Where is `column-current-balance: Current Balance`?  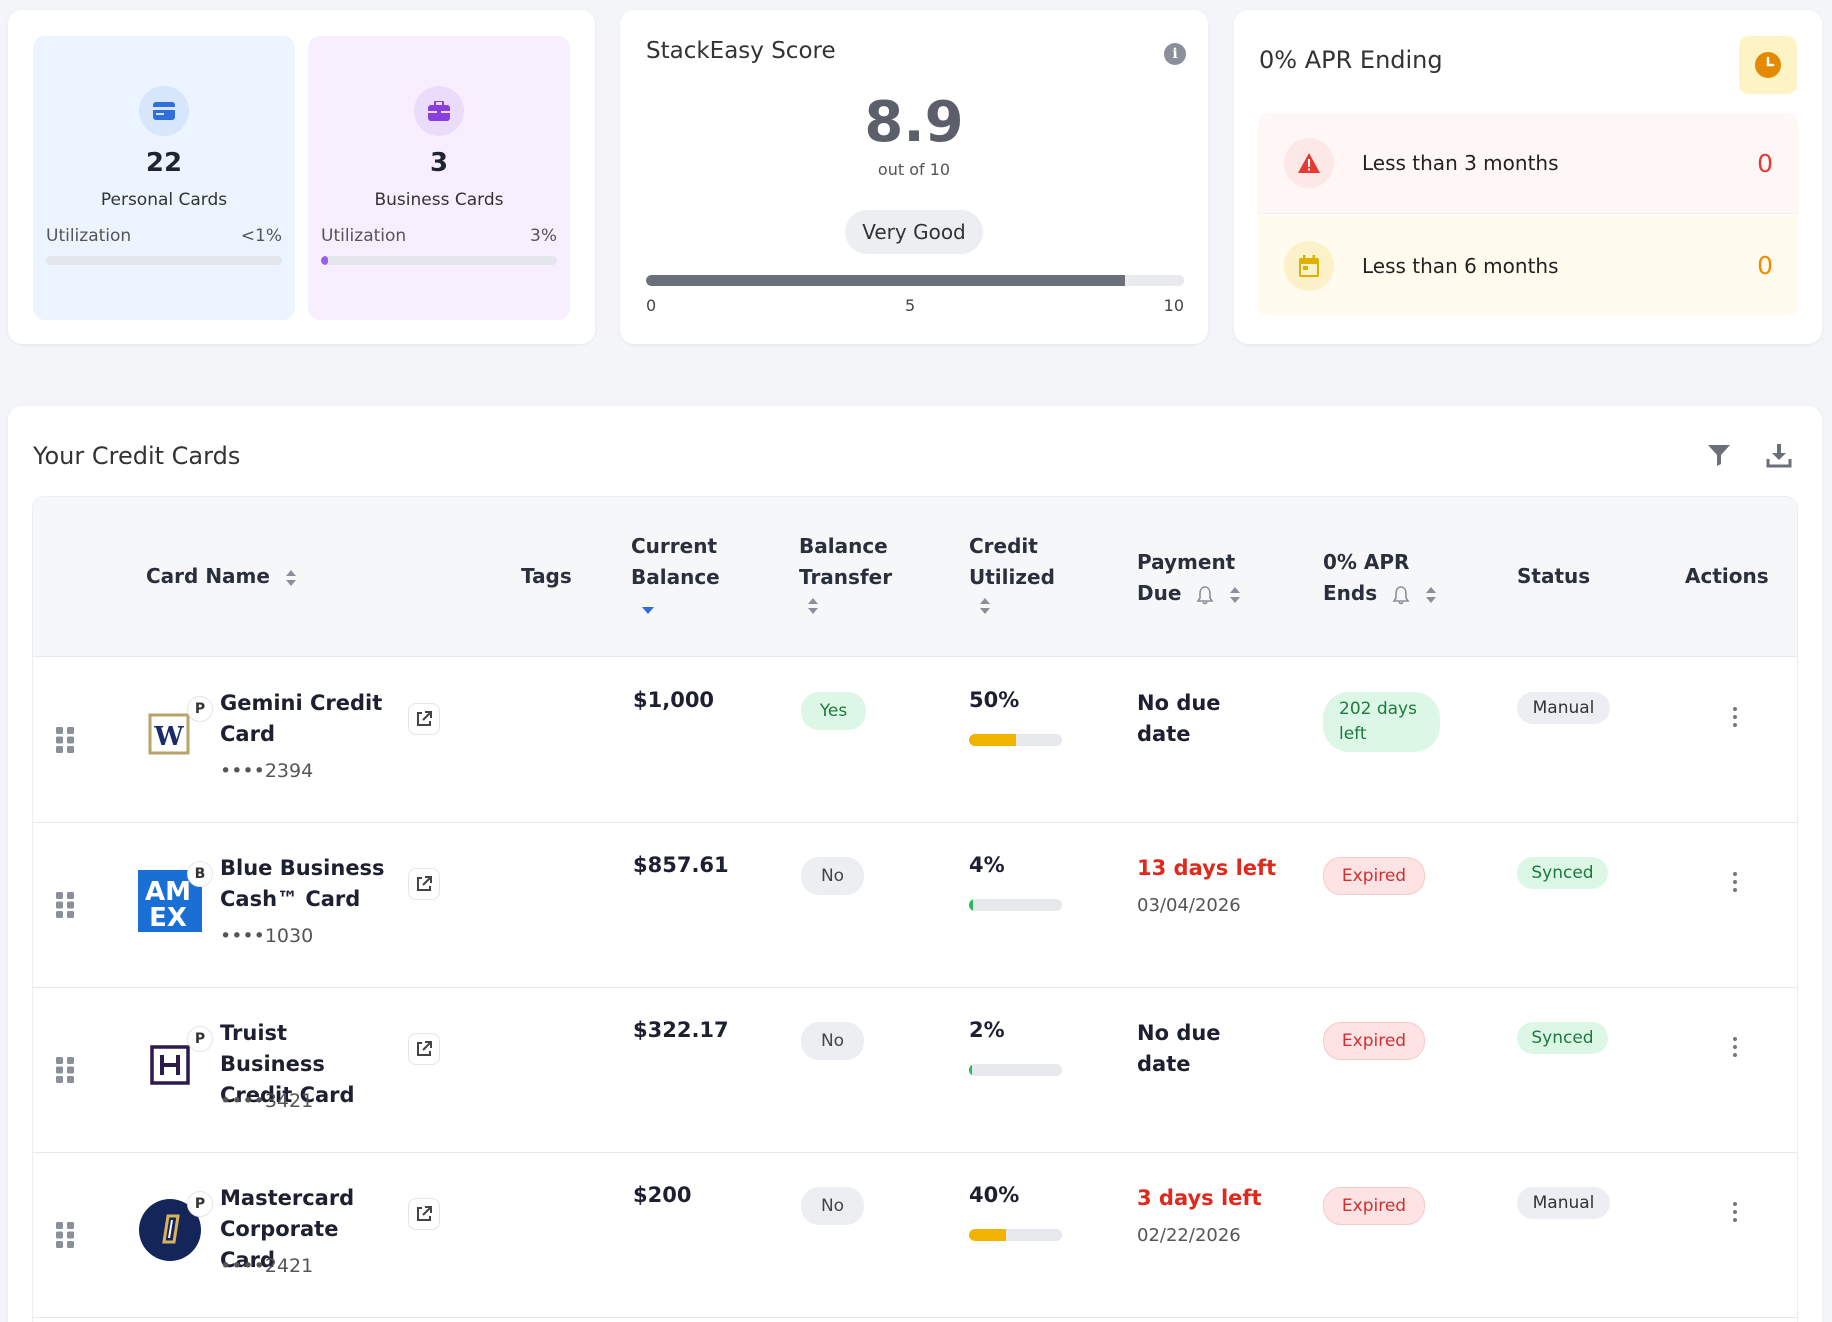 column-current-balance: Current Balance is located at coordinates (675, 577).